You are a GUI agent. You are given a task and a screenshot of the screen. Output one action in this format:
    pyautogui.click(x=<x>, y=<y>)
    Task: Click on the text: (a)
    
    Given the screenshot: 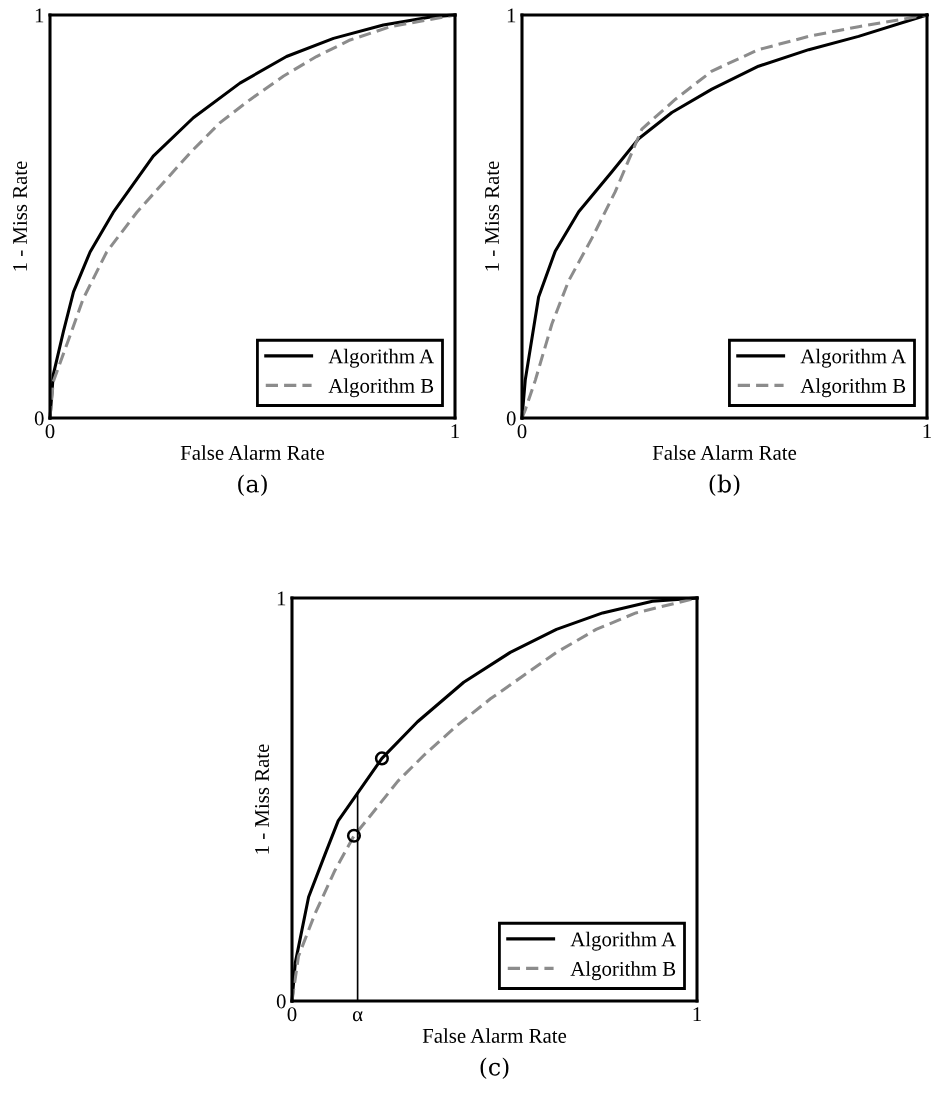 What is the action you would take?
    pyautogui.click(x=252, y=485)
    